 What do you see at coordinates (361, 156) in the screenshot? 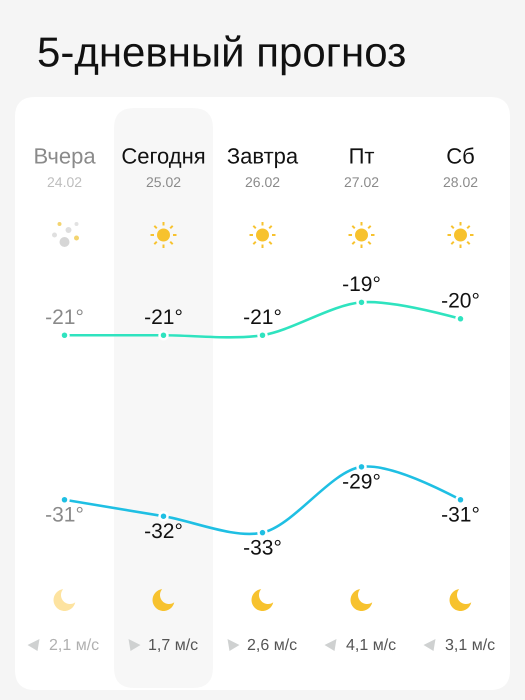
I see `x-tick-label: Пт` at bounding box center [361, 156].